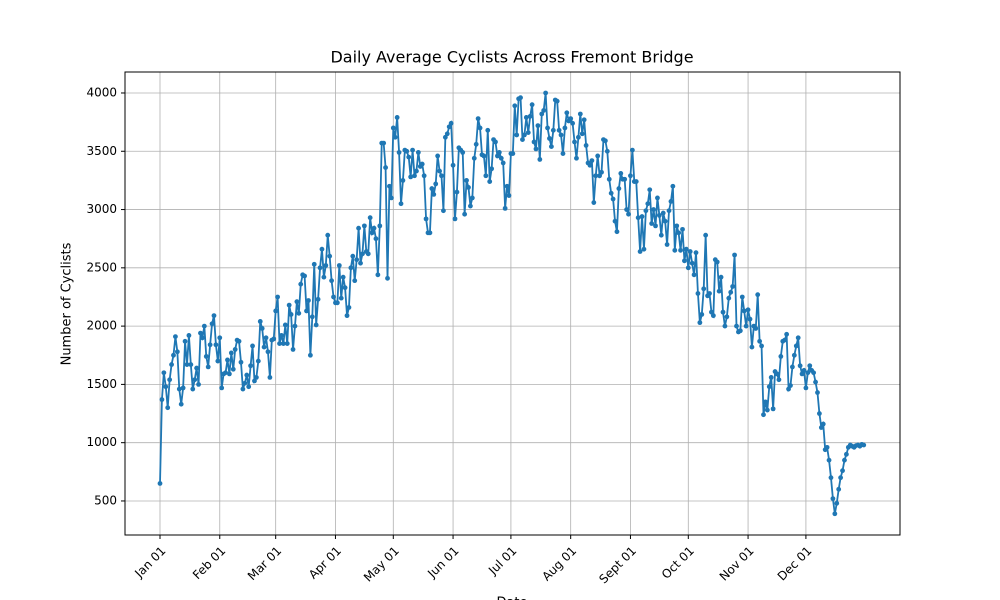  I want to click on y-tick-label: 1000, so click(101, 442).